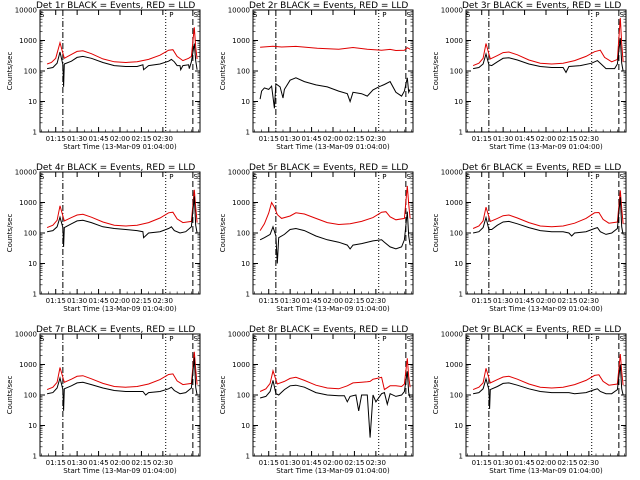 The height and width of the screenshot is (480, 640). I want to click on panel-title: Det 8r BLACK = Events, RED = LLD, so click(328, 330).